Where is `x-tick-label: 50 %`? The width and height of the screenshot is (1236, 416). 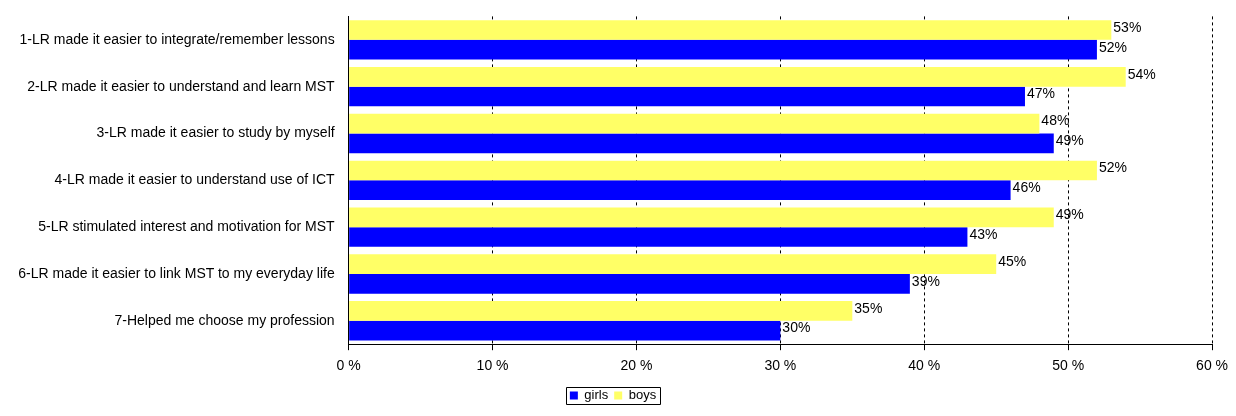 x-tick-label: 50 % is located at coordinates (1068, 365).